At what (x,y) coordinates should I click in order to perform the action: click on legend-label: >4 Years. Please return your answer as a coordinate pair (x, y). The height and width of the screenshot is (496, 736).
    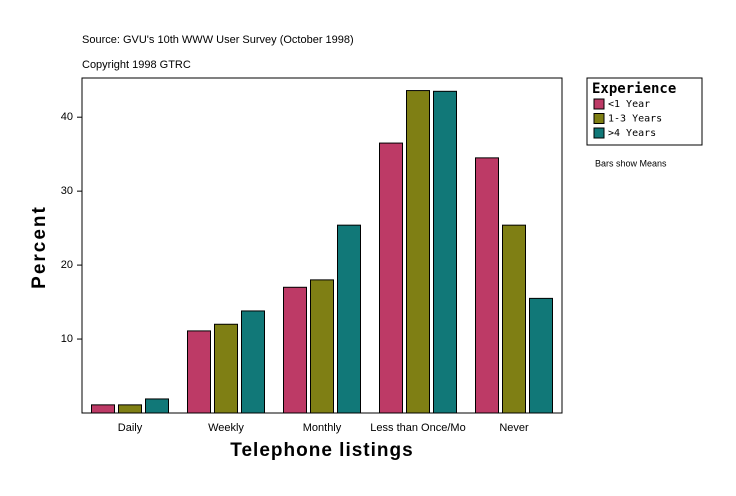
    Looking at the image, I should click on (632, 133).